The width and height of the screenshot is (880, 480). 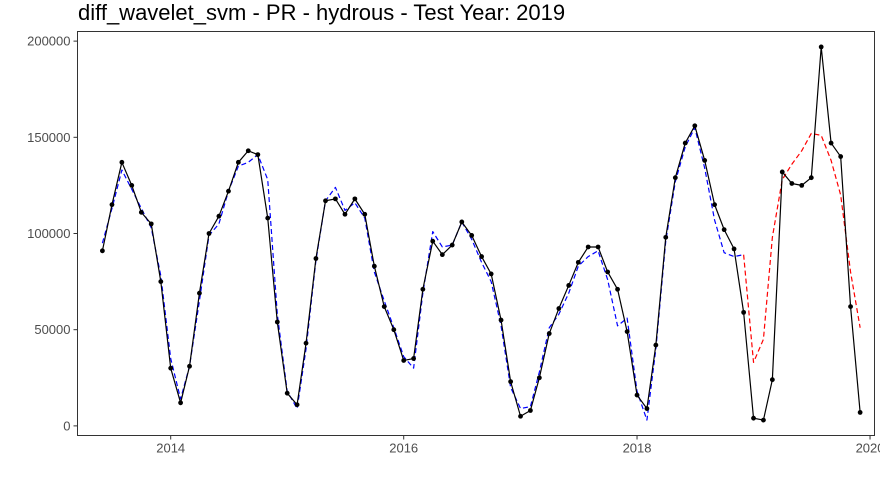 I want to click on y-axis: 0 50000 100000 150000 200000, so click(x=52, y=233).